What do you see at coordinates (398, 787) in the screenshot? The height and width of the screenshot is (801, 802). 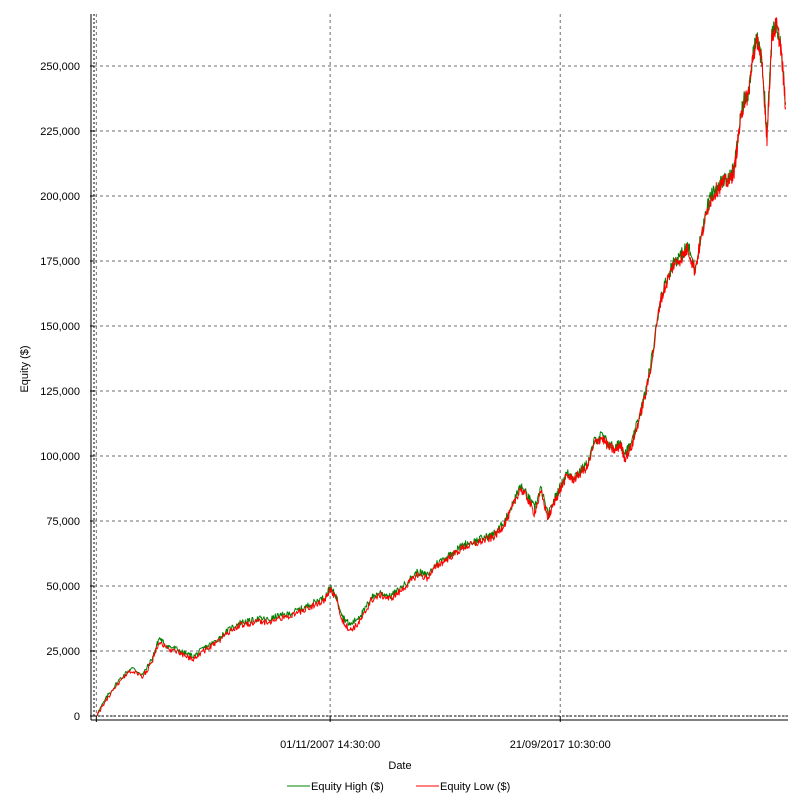 I see `legend: Equity High ($) Equity Low ($)` at bounding box center [398, 787].